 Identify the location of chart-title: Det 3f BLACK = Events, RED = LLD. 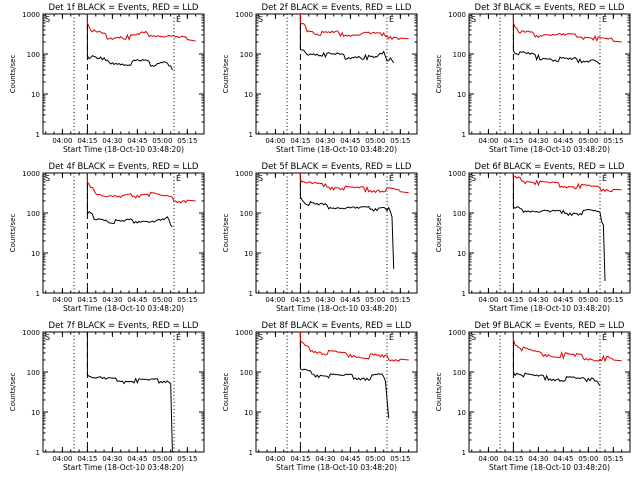
(550, 8).